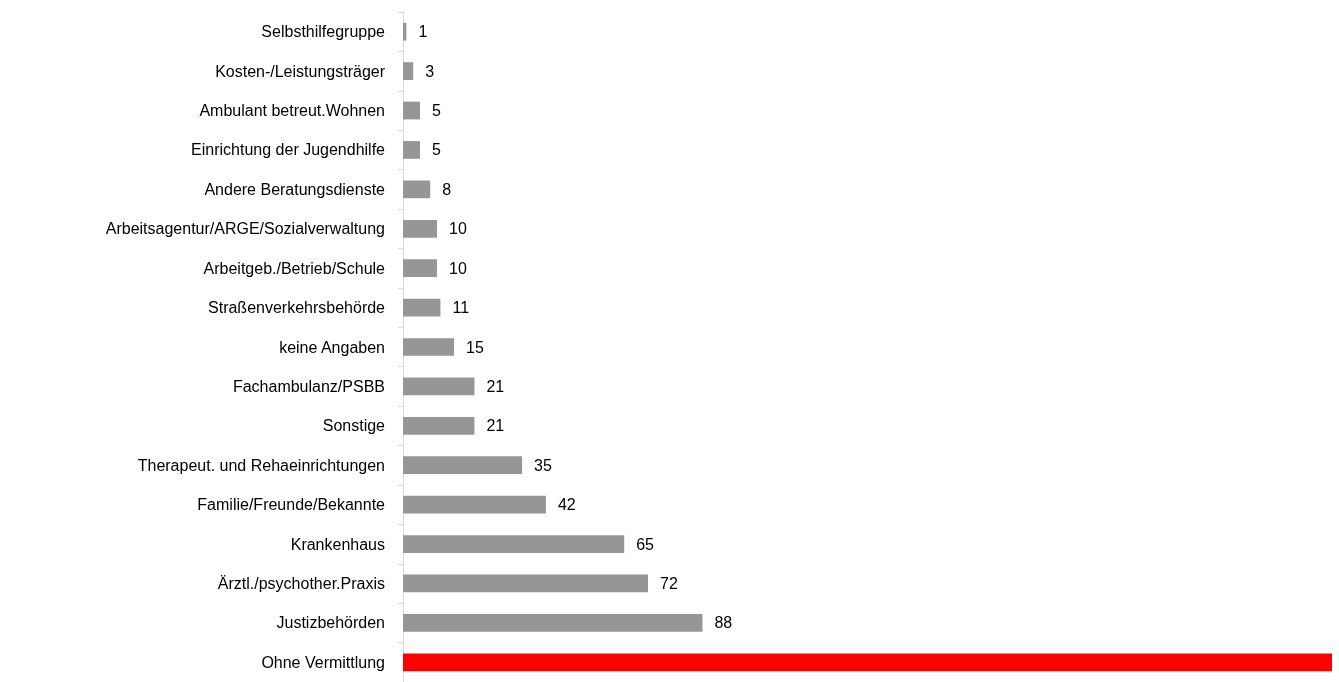  Describe the element at coordinates (297, 308) in the screenshot. I see `y-tick-label: Straßenverkehrsbehörde` at that location.